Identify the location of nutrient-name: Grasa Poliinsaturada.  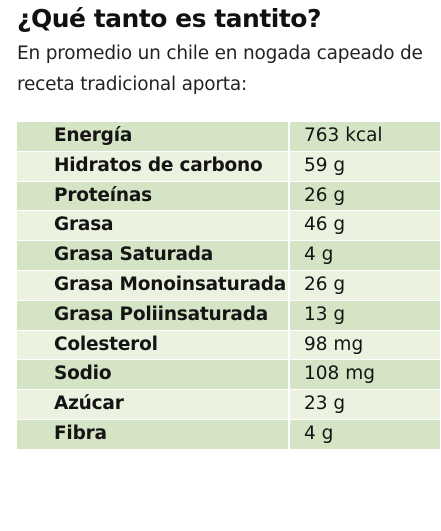
(153, 315).